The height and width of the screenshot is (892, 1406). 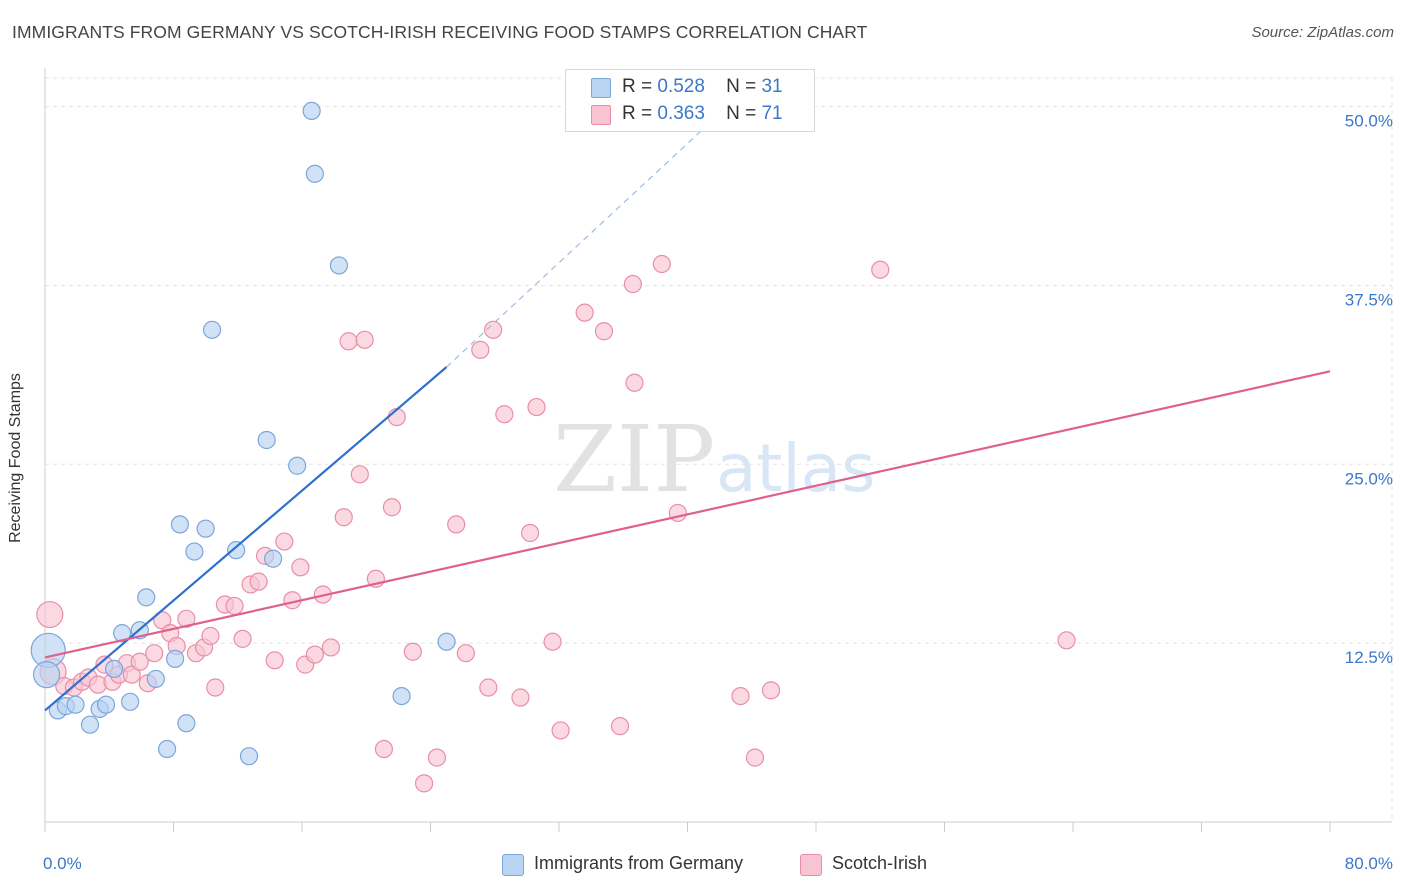 I want to click on series-legend: Immigrants from Germany Scotch-Irish, so click(x=703, y=865).